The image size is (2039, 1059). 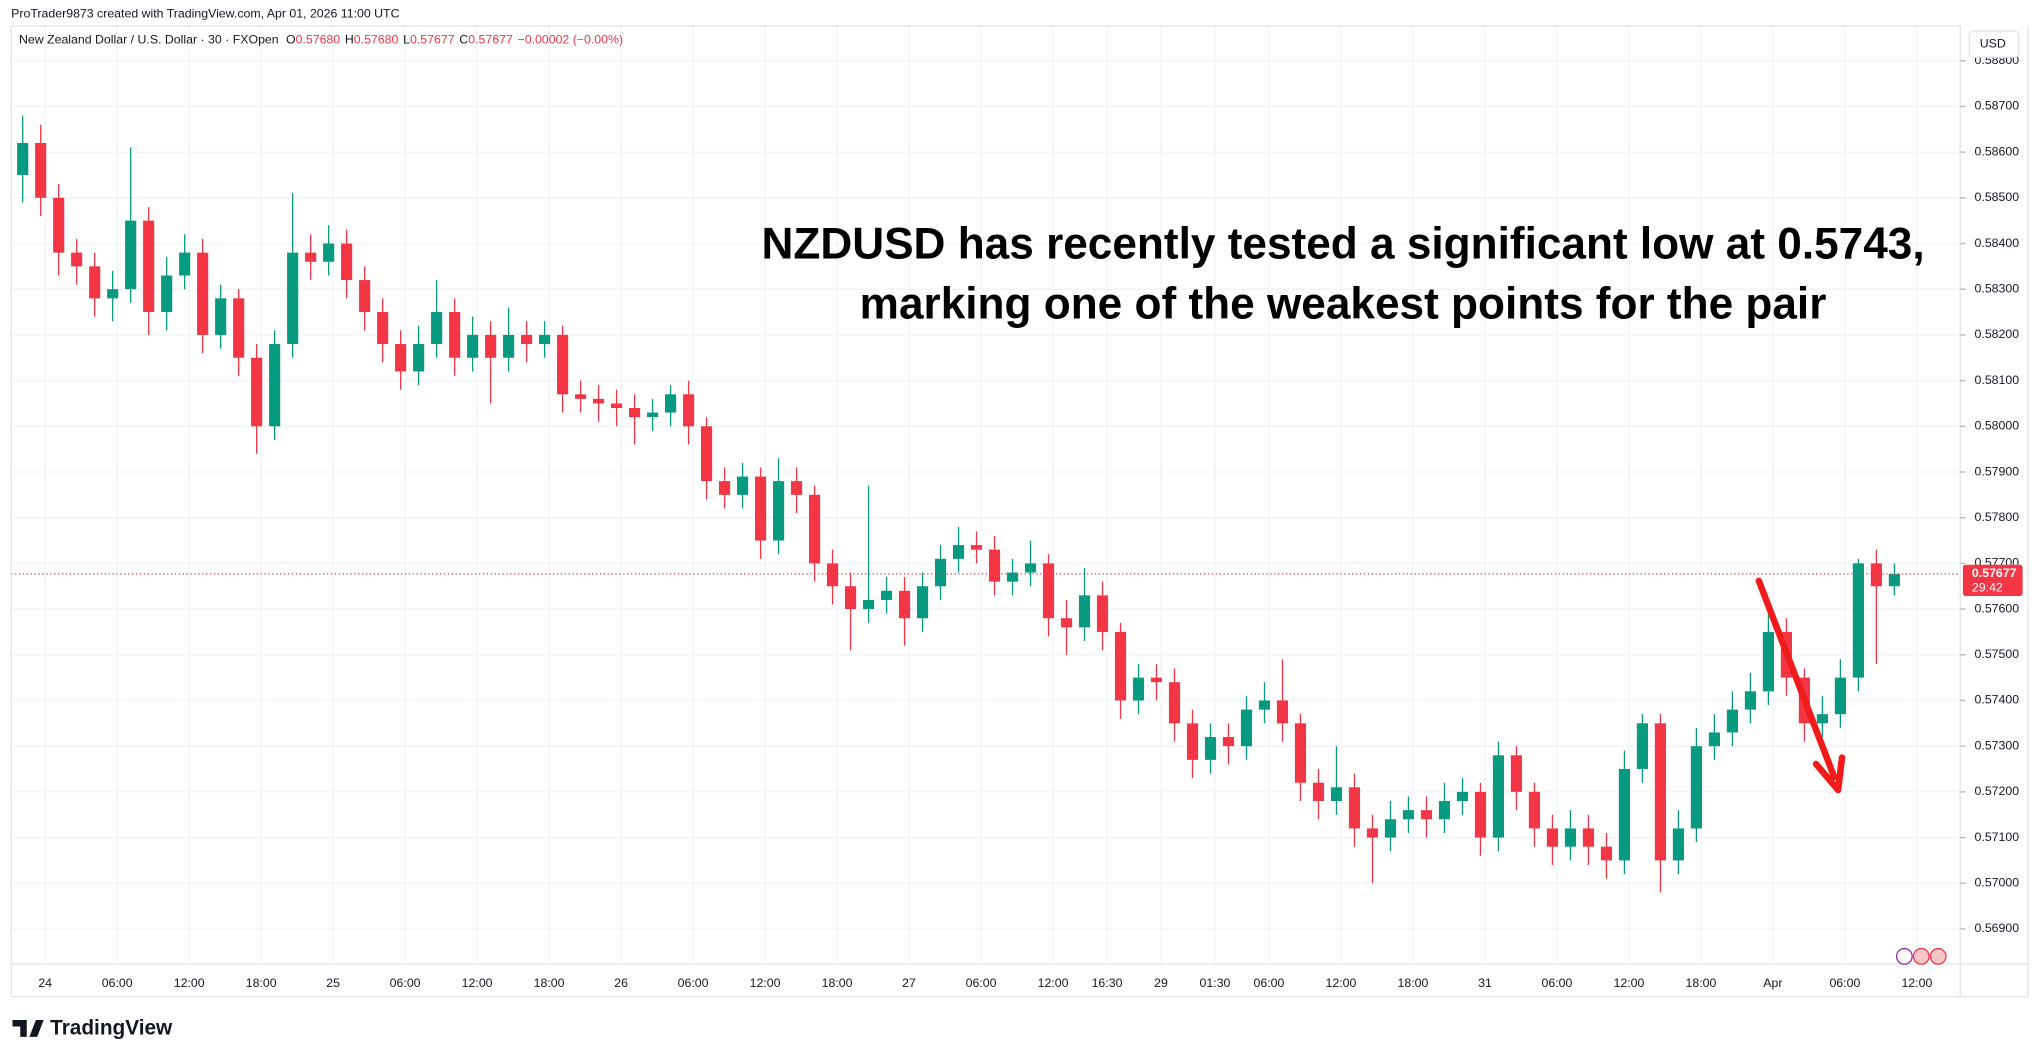 I want to click on y-tick-label: 0.57600, so click(x=1997, y=608).